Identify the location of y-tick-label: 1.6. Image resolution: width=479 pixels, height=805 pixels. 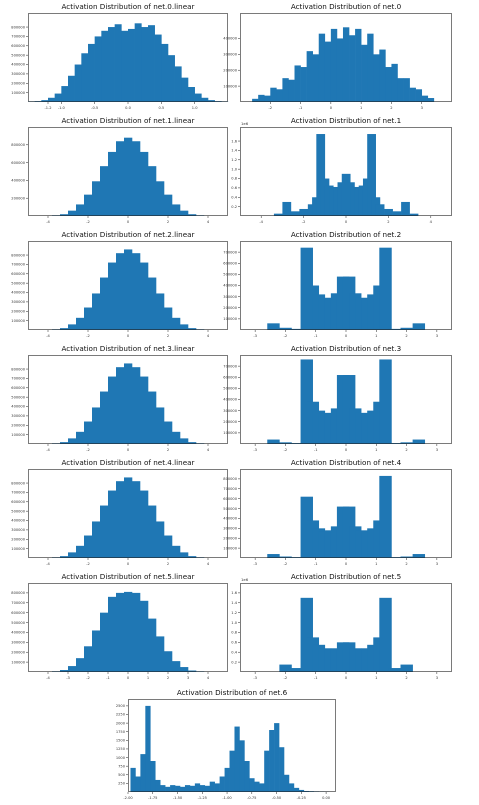
(234, 141).